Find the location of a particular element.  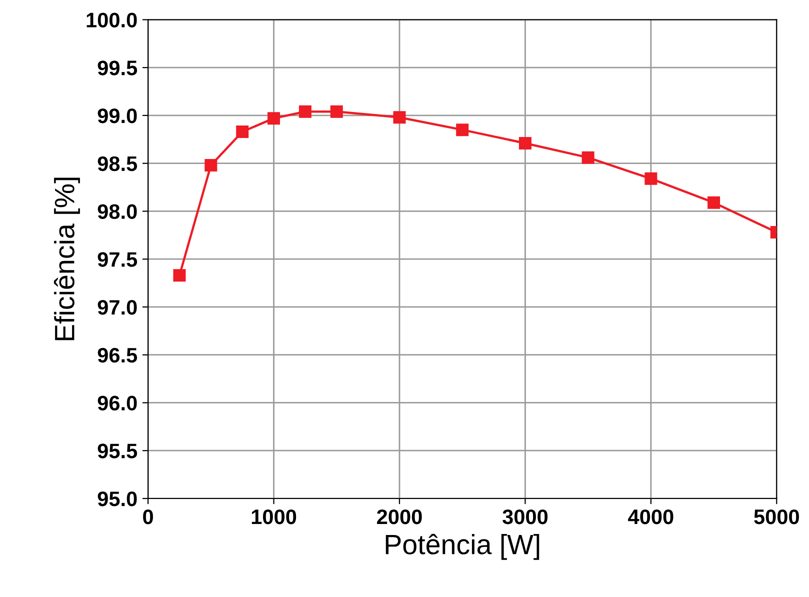

x-tick-label: 0 is located at coordinates (148, 516).